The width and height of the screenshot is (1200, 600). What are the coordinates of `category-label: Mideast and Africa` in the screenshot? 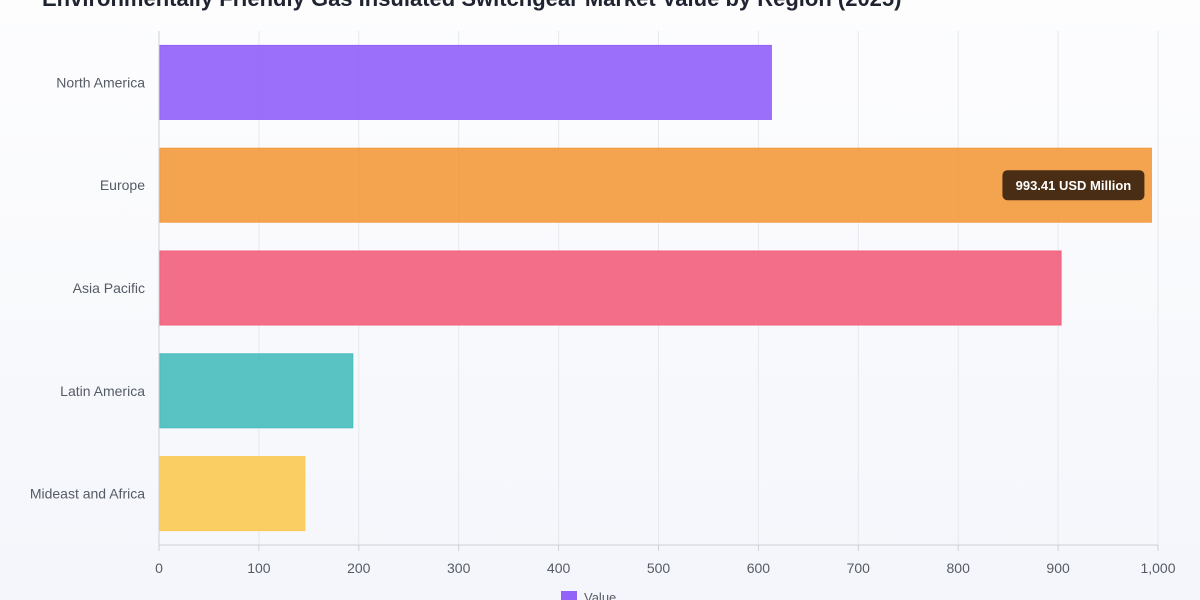 It's located at (87, 494).